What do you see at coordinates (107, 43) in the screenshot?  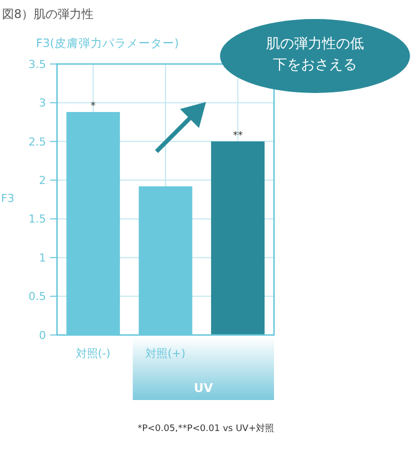 I see `chart-subtitle: F3(皮膚弾力パラメーター)` at bounding box center [107, 43].